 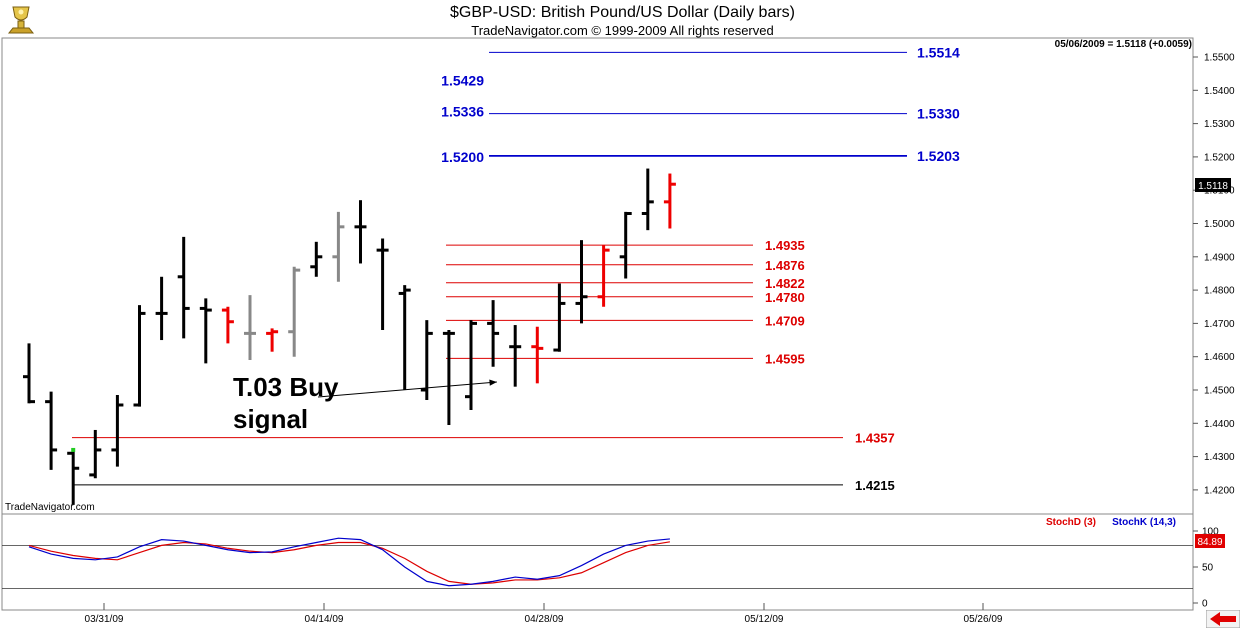 I want to click on y-tick-label: 1.5200, so click(x=1219, y=157).